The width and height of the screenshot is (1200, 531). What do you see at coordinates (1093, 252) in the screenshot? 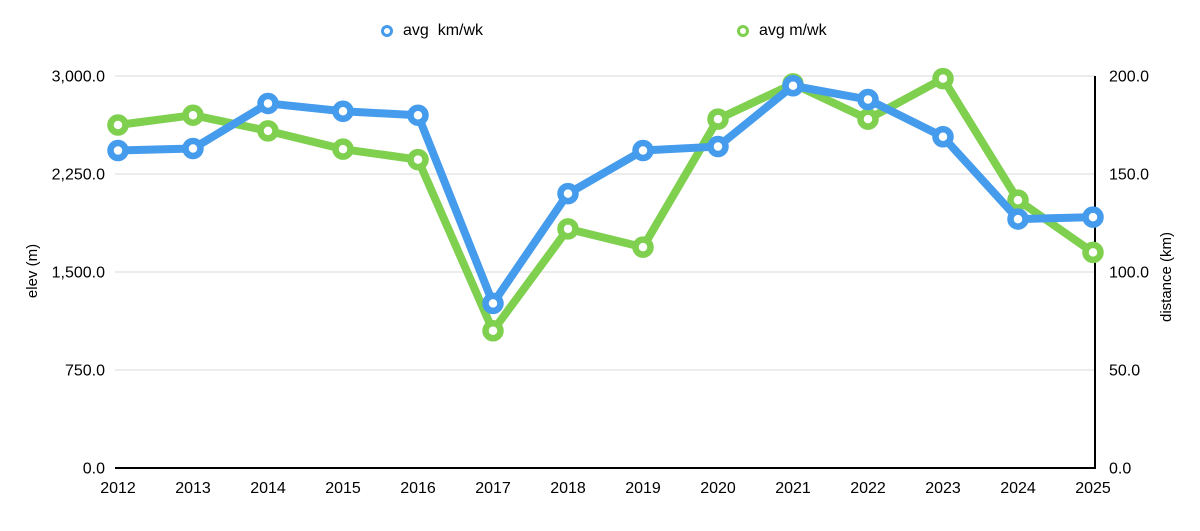
I see `data-point-avg-m-wk-2025` at bounding box center [1093, 252].